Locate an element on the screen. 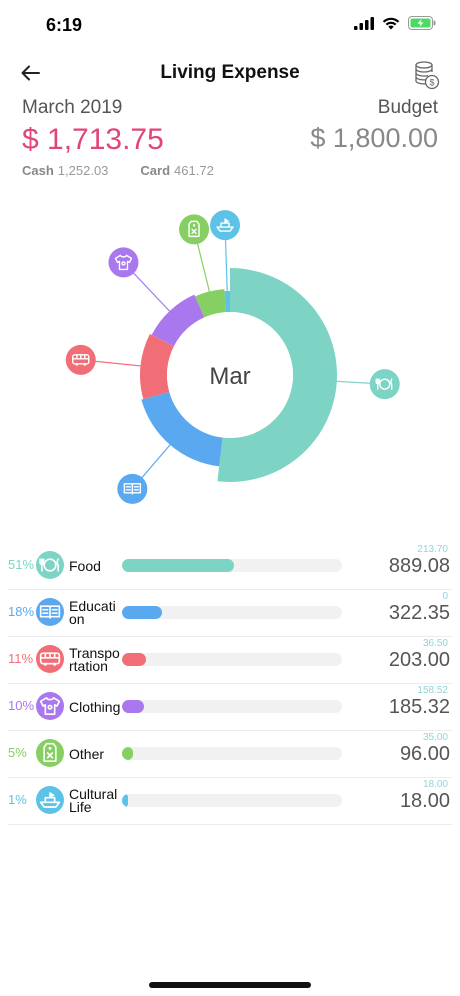  category-row: 10% Clothing 158.52 185.32 is located at coordinates (230, 707).